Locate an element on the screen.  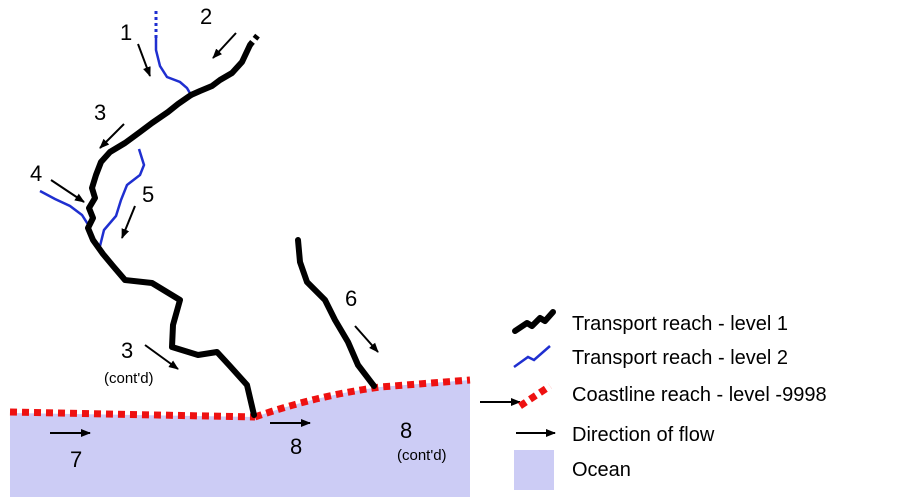
ocean-area is located at coordinates (240, 438).